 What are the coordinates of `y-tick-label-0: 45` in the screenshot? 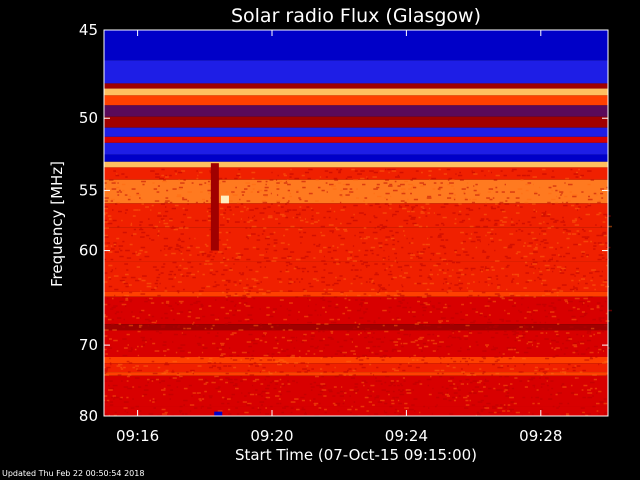 It's located at (88, 30).